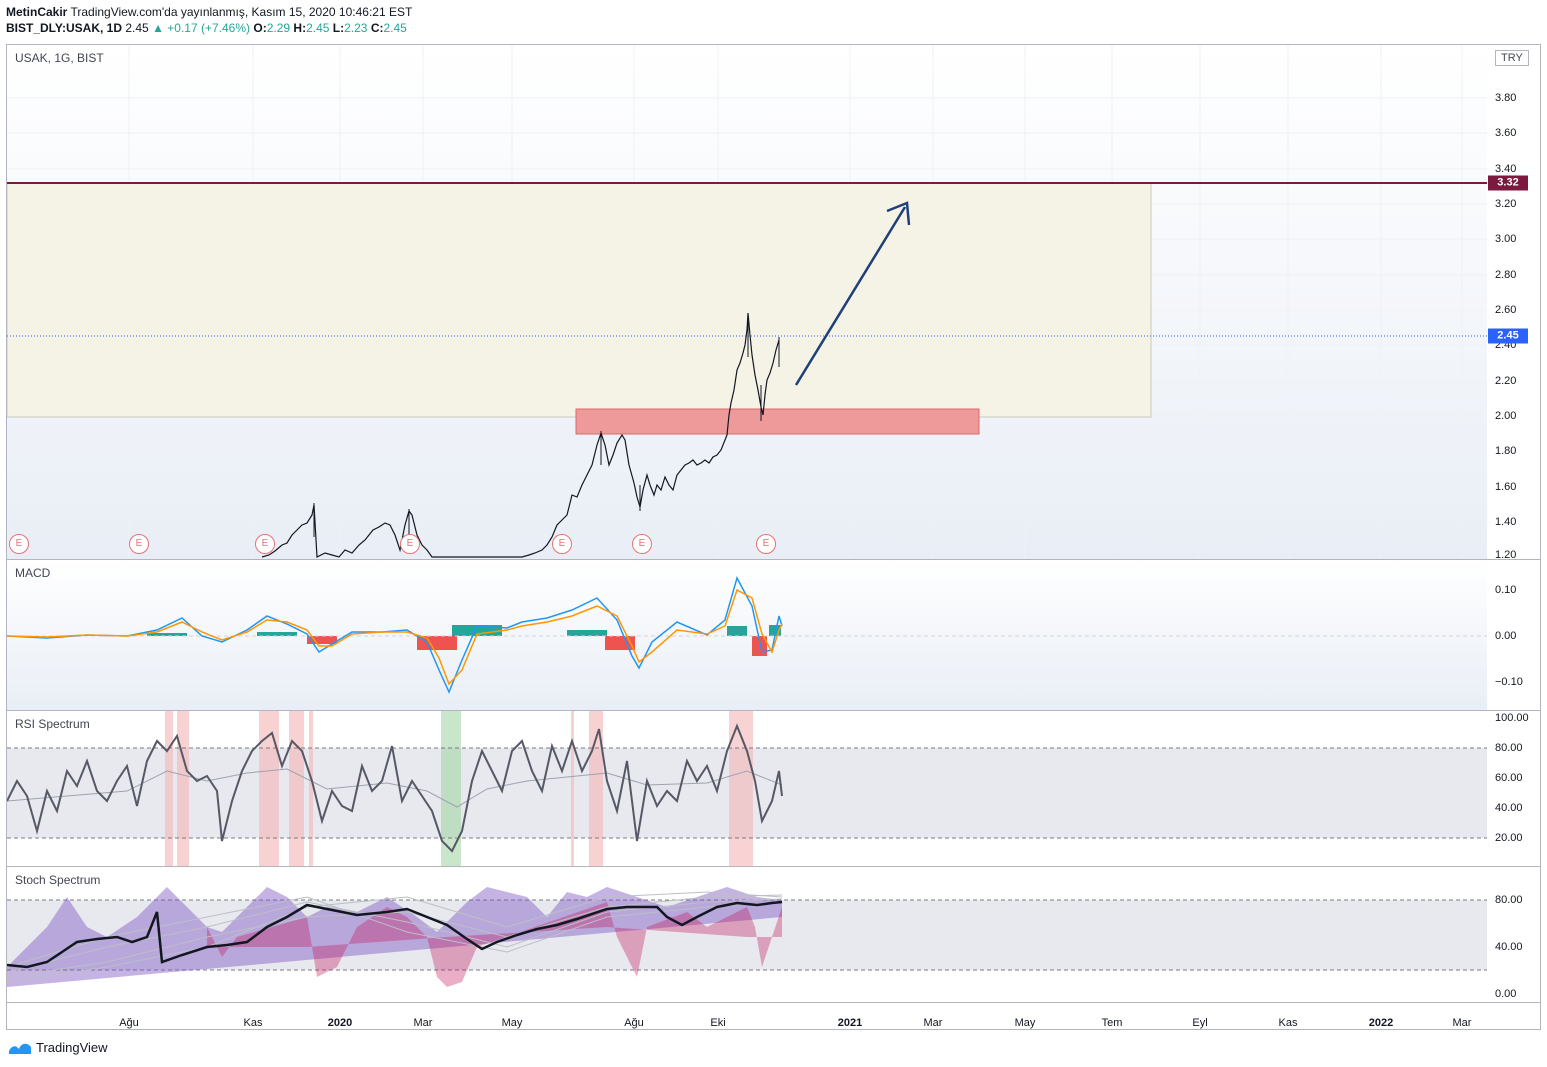 The height and width of the screenshot is (1067, 1547). Describe the element at coordinates (1508, 183) in the screenshot. I see `resistance-price-tag: 3.32` at that location.